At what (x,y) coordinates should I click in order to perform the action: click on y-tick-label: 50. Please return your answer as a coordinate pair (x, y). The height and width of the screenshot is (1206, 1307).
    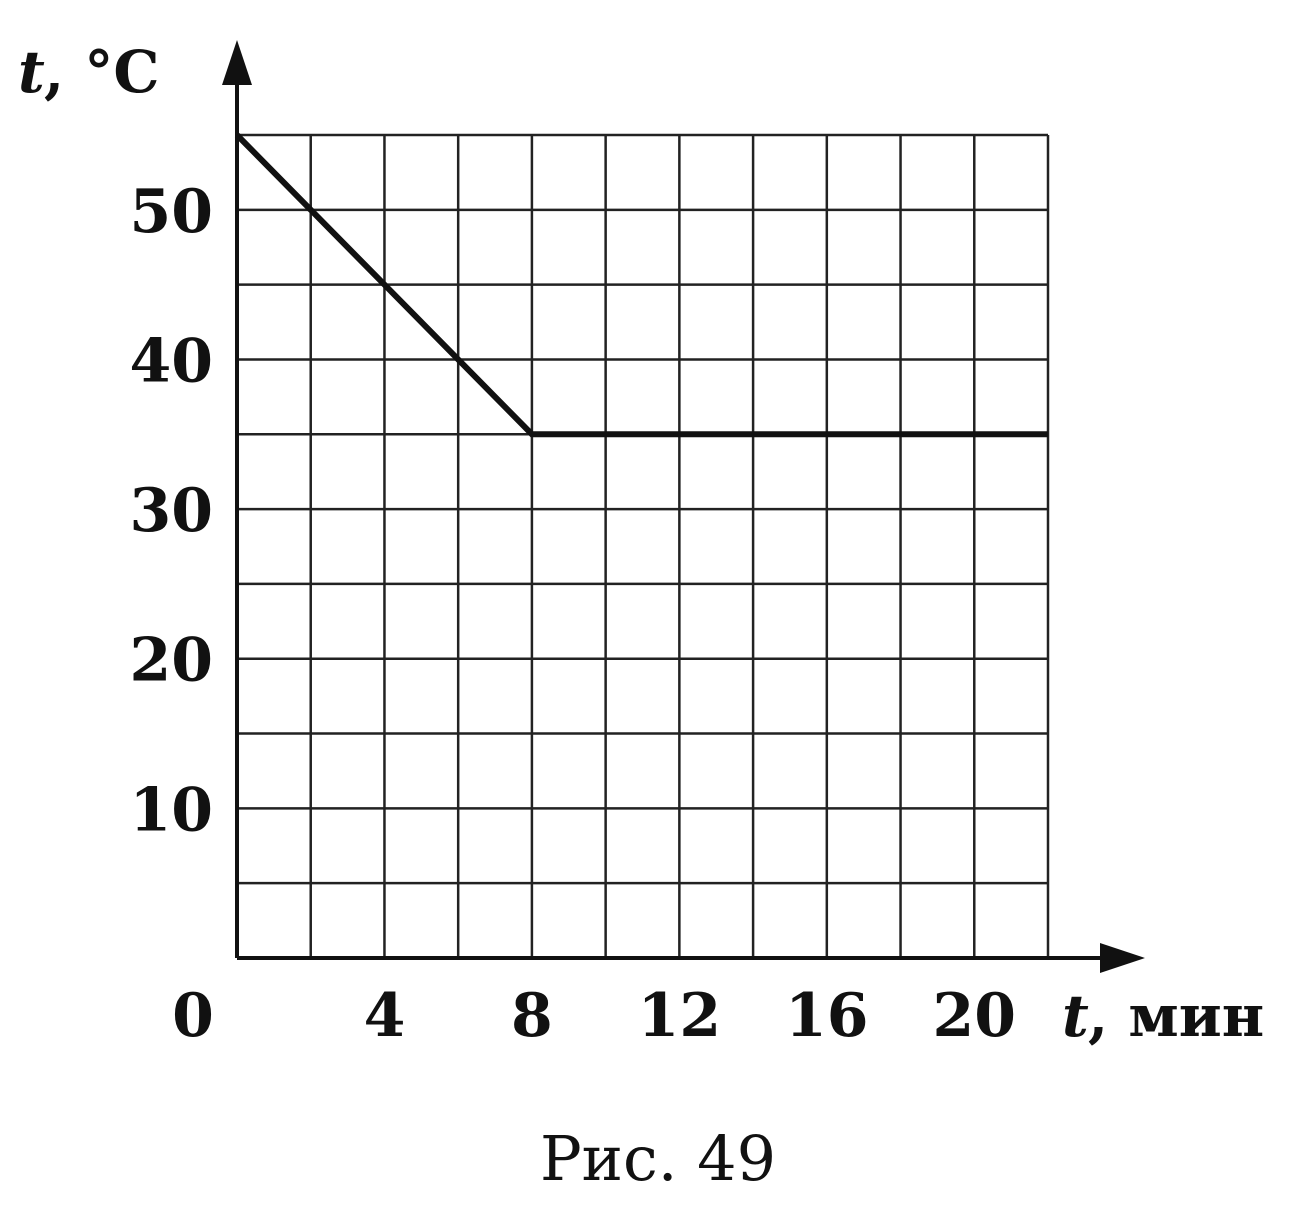
    Looking at the image, I should click on (172, 212).